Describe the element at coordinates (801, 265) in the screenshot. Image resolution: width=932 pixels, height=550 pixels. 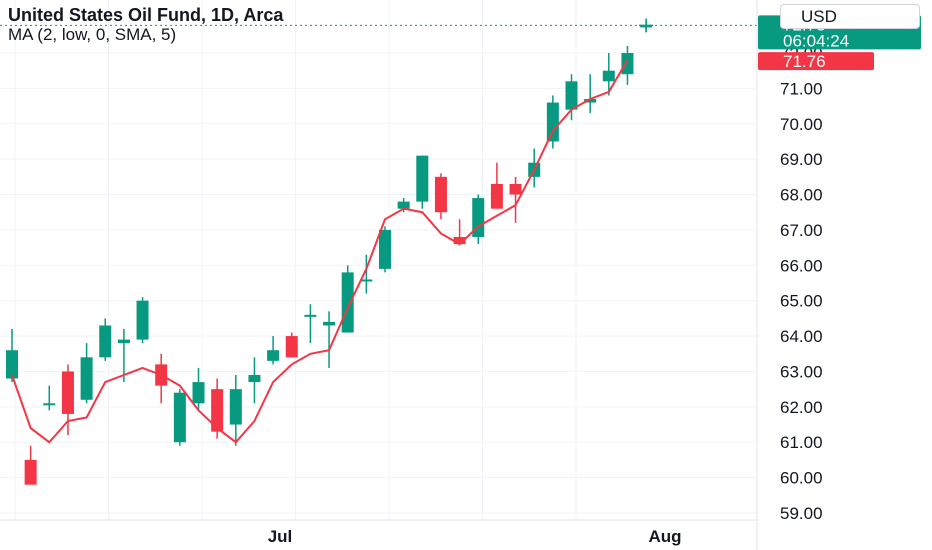
I see `price-tick-label: 66.00` at that location.